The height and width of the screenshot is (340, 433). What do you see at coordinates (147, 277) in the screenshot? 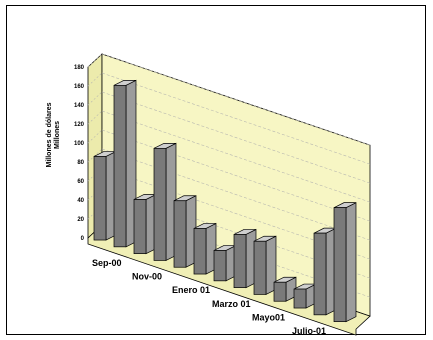
I see `x-tick-label: Nov-00` at bounding box center [147, 277].